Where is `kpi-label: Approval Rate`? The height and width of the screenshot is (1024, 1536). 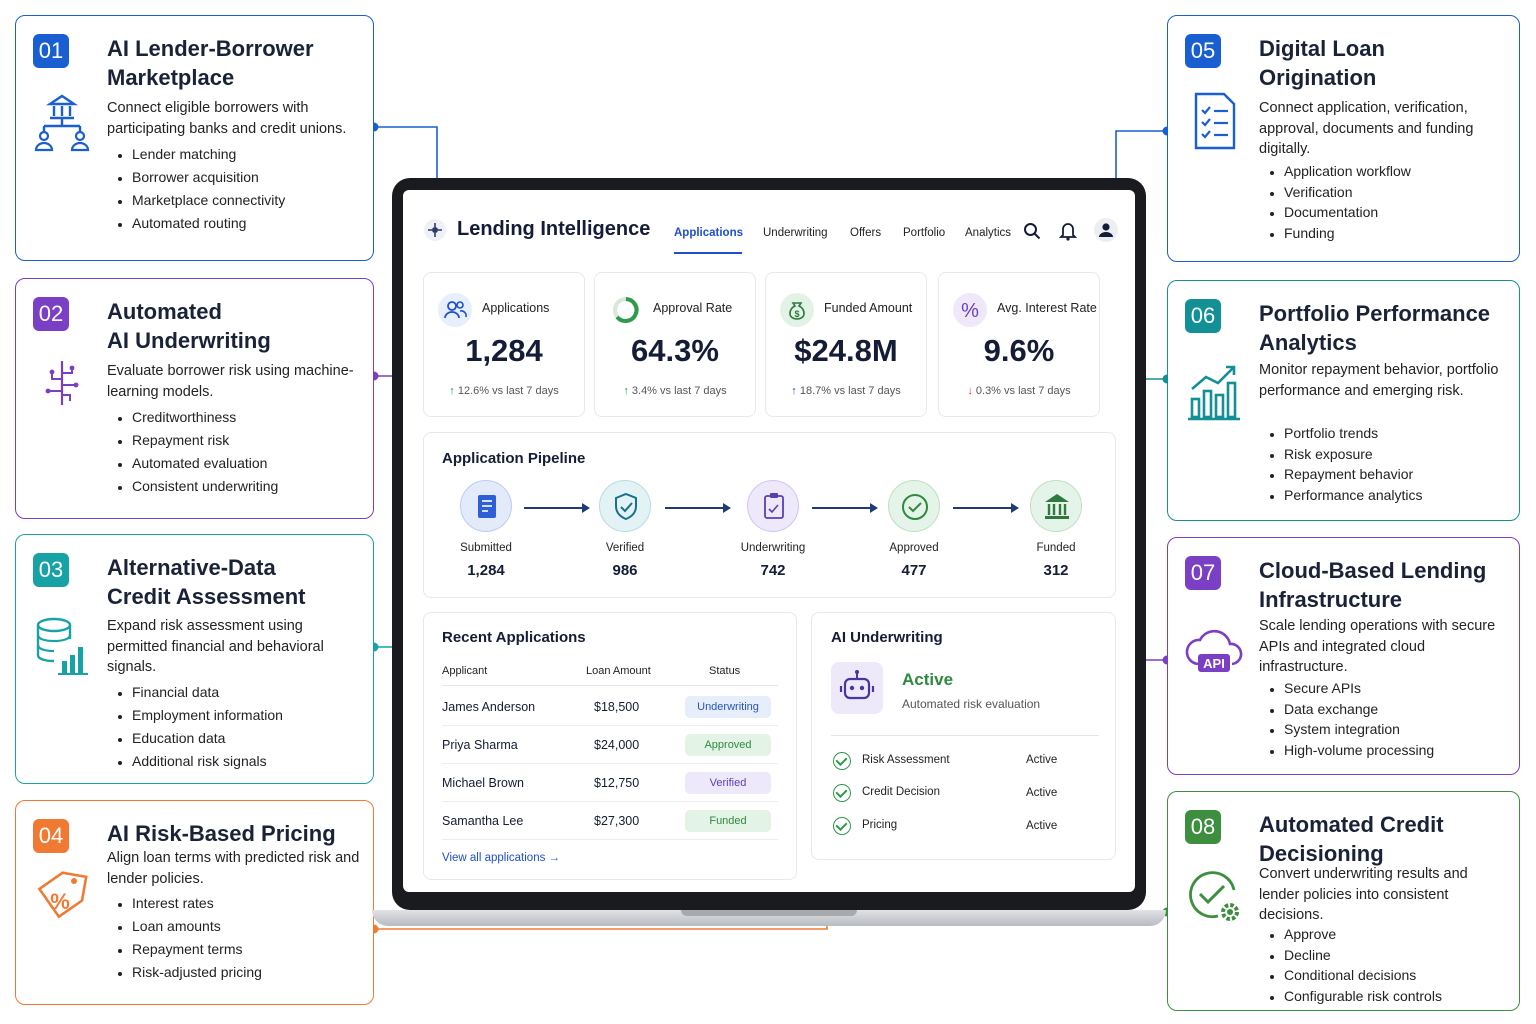
kpi-label: Approval Rate is located at coordinates (693, 308).